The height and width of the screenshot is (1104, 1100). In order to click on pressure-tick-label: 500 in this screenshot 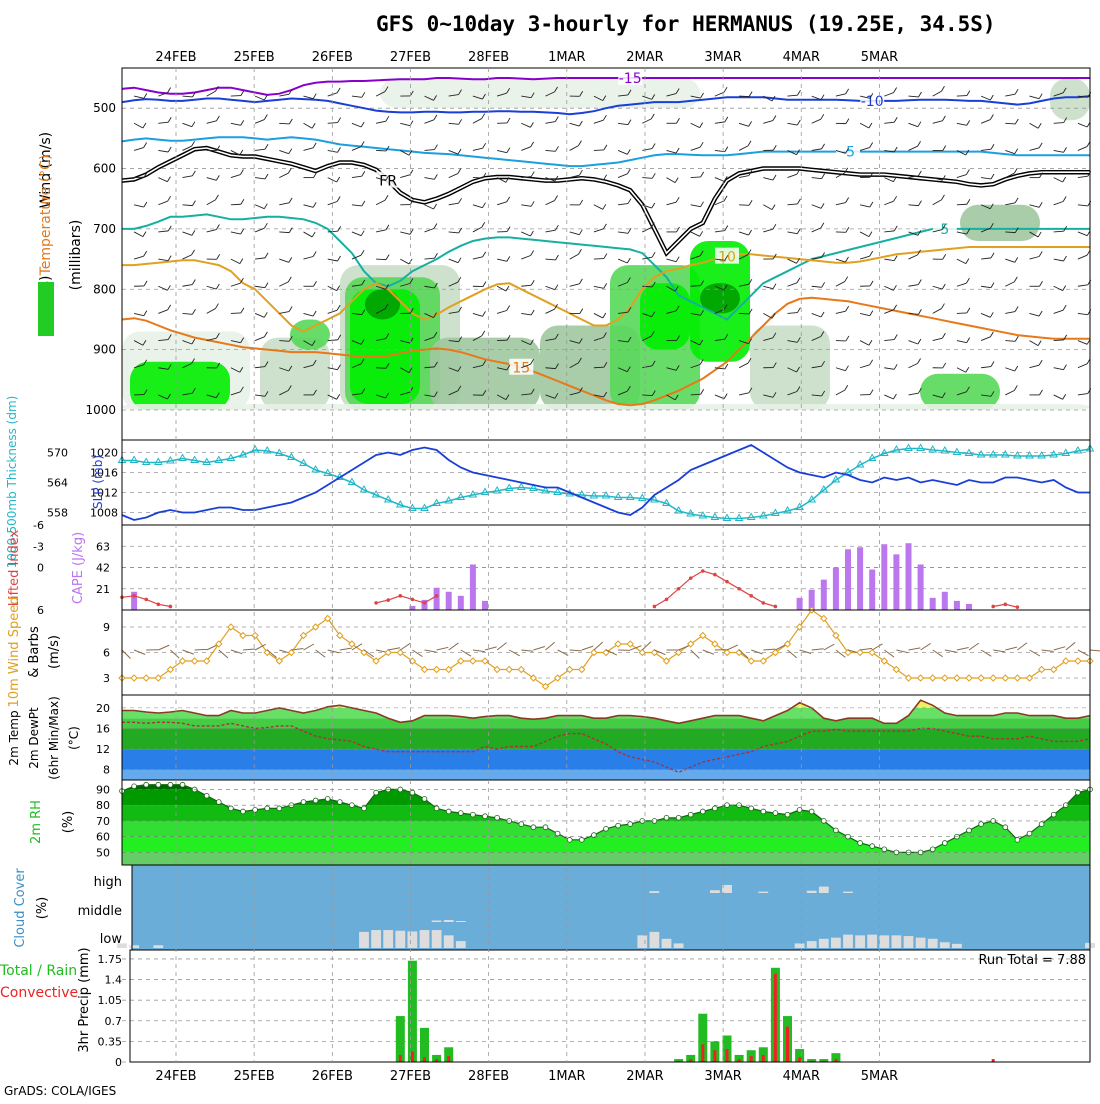, I will do `click(104, 108)`.